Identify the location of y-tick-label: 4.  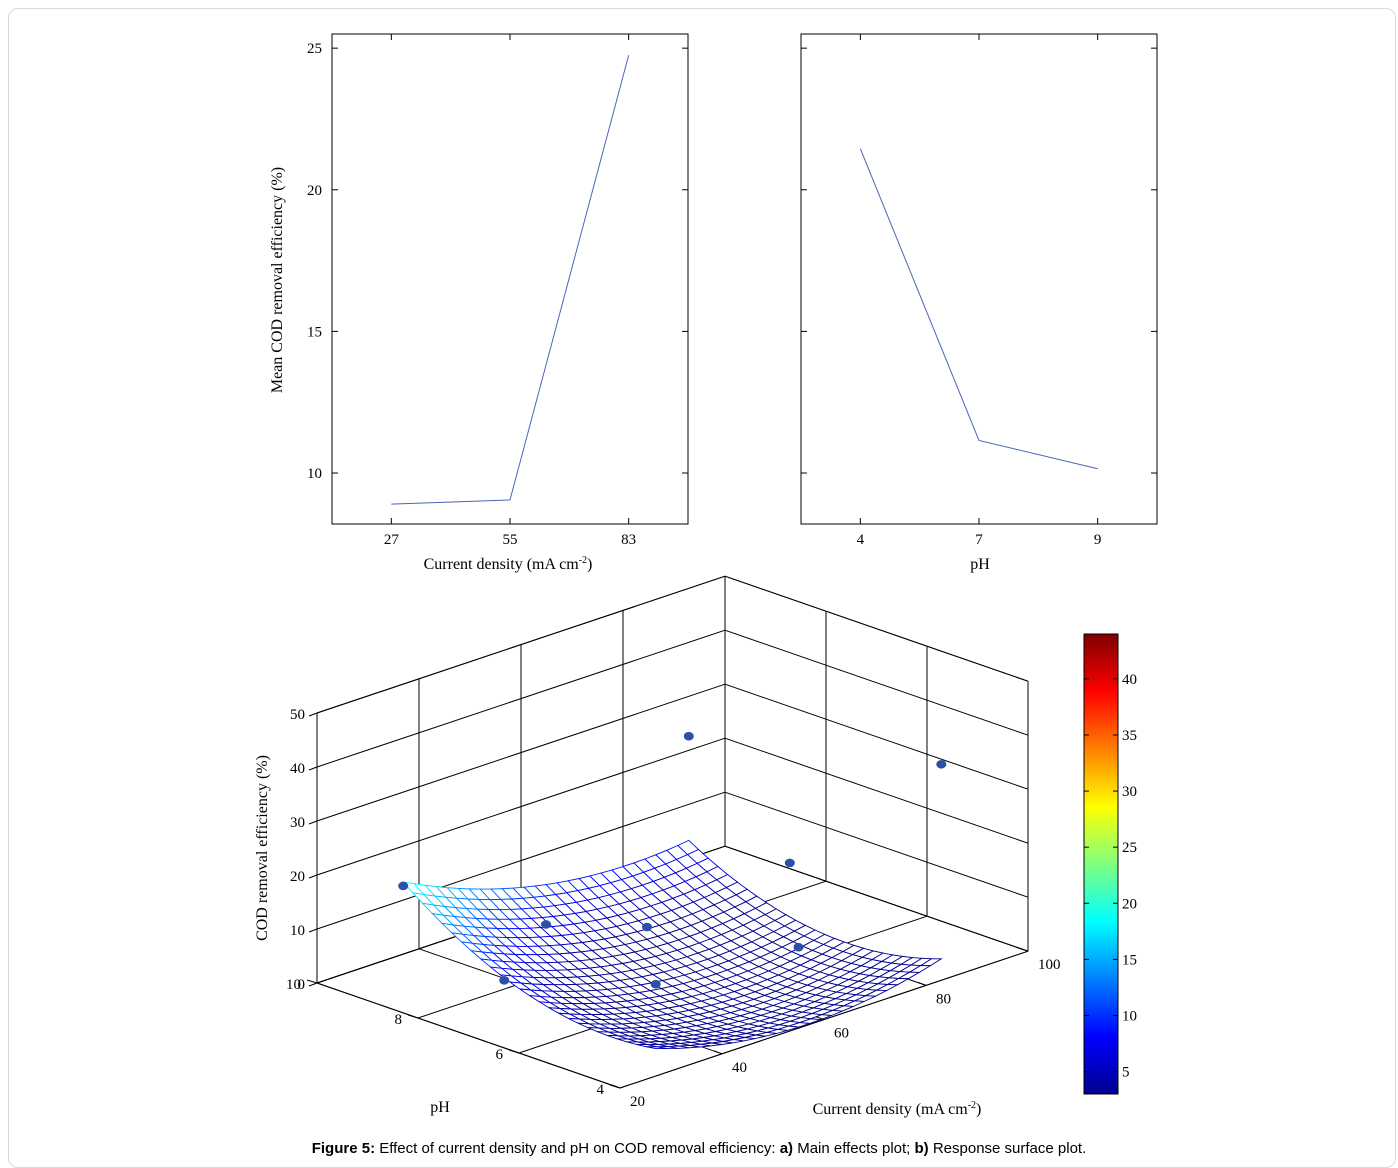
(601, 1090).